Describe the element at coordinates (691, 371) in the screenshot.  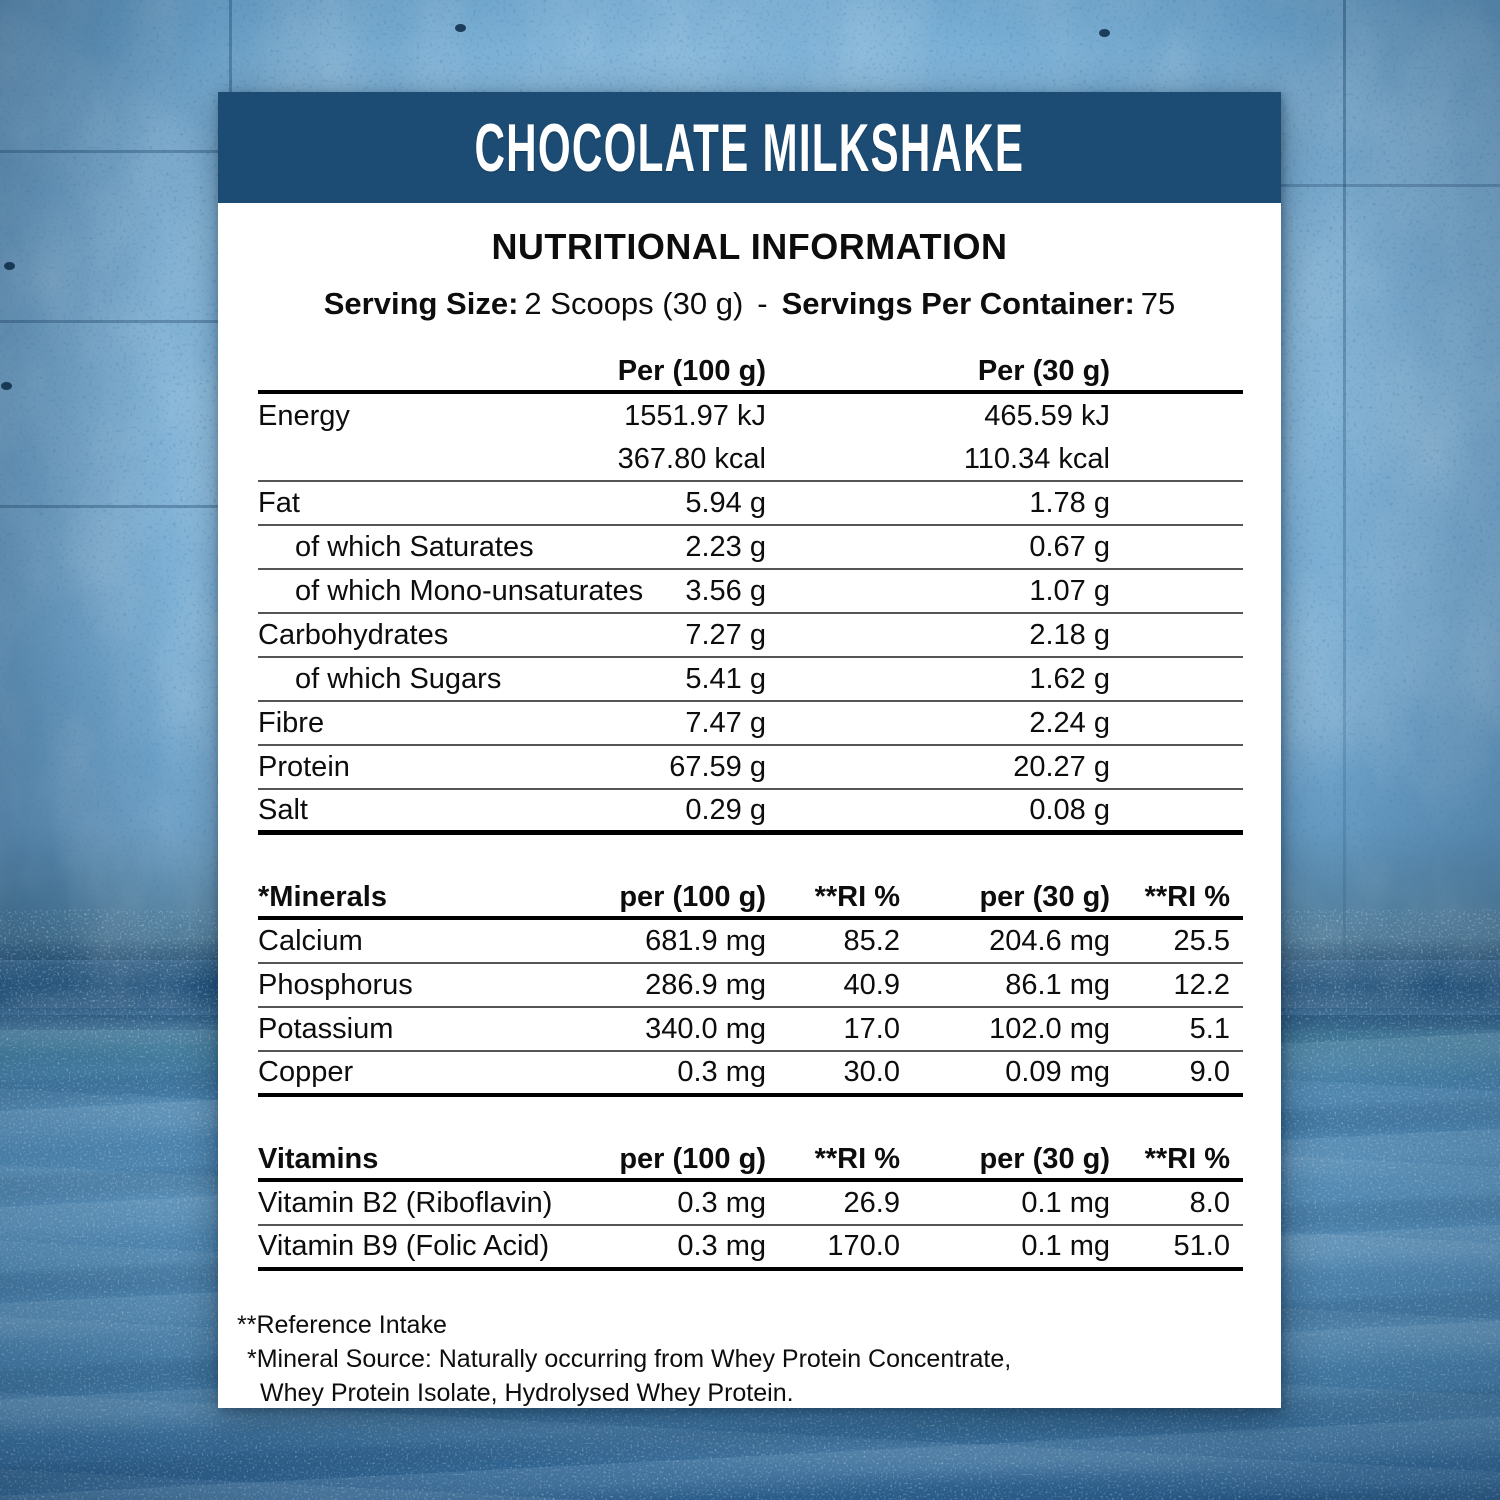
I see `col-header-per-100g: Per (100 g)` at that location.